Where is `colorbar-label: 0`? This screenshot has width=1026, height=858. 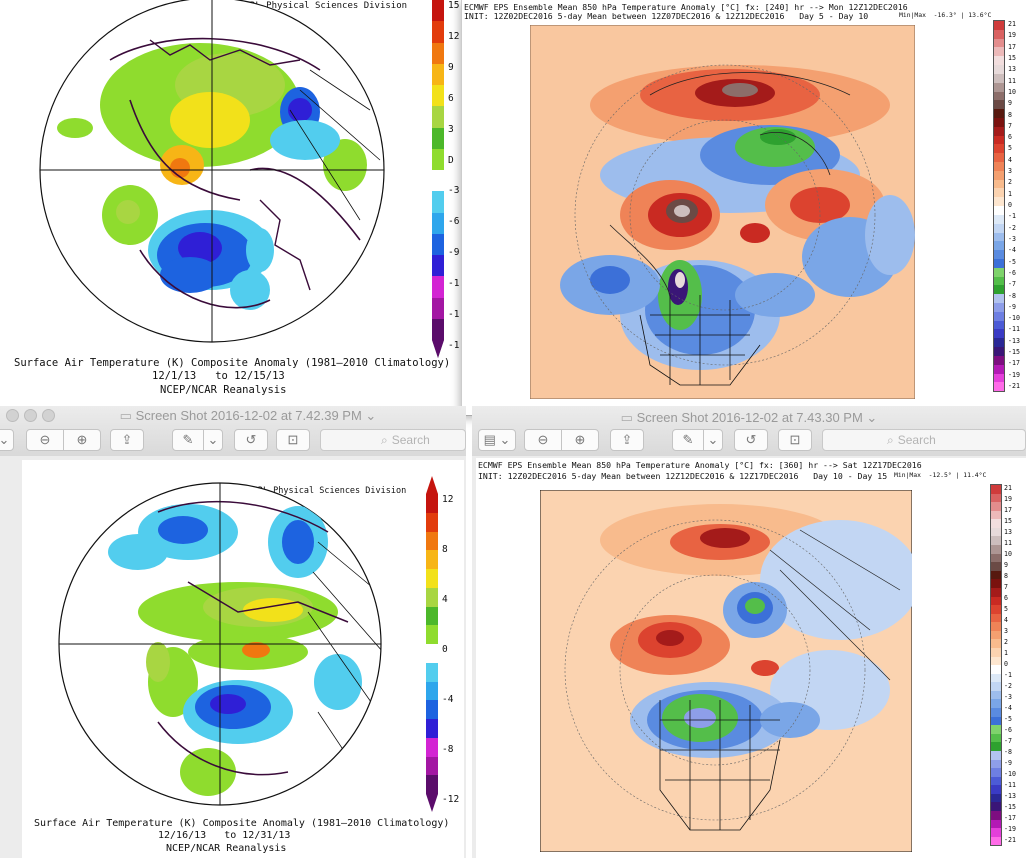
colorbar-label: 0 is located at coordinates (1010, 205).